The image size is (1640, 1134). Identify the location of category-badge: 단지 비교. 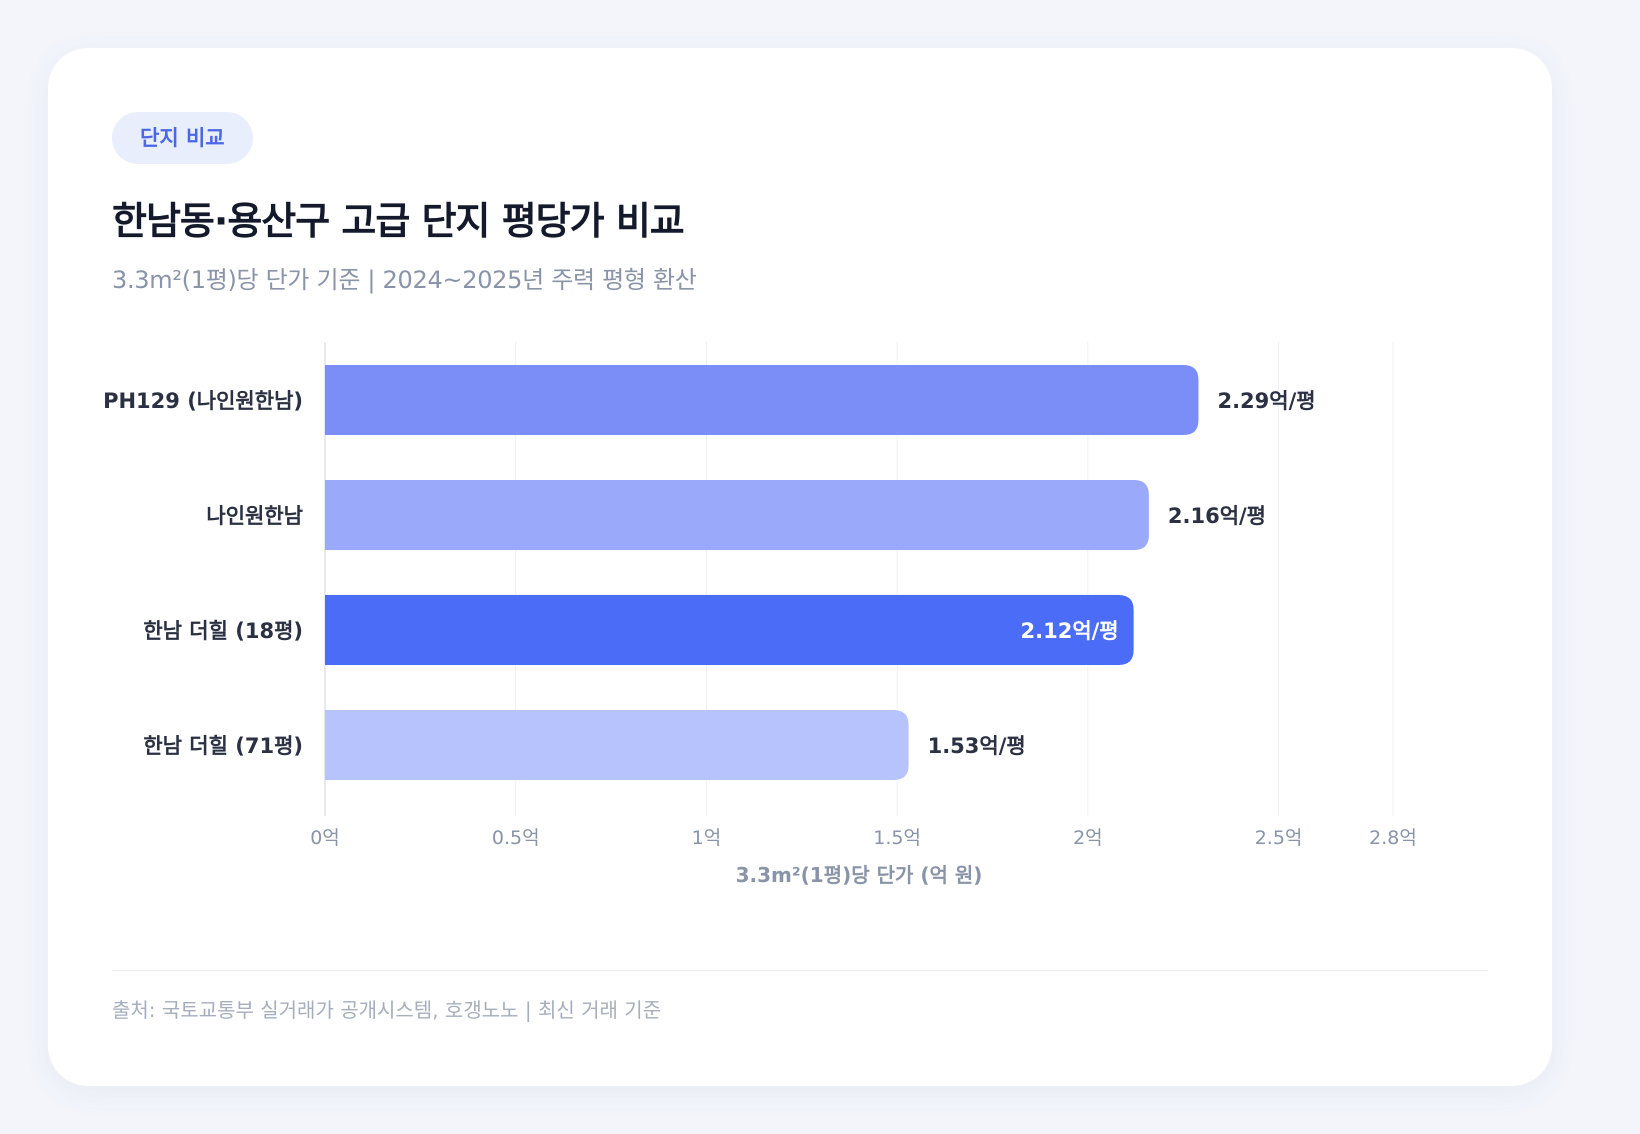
(182, 138).